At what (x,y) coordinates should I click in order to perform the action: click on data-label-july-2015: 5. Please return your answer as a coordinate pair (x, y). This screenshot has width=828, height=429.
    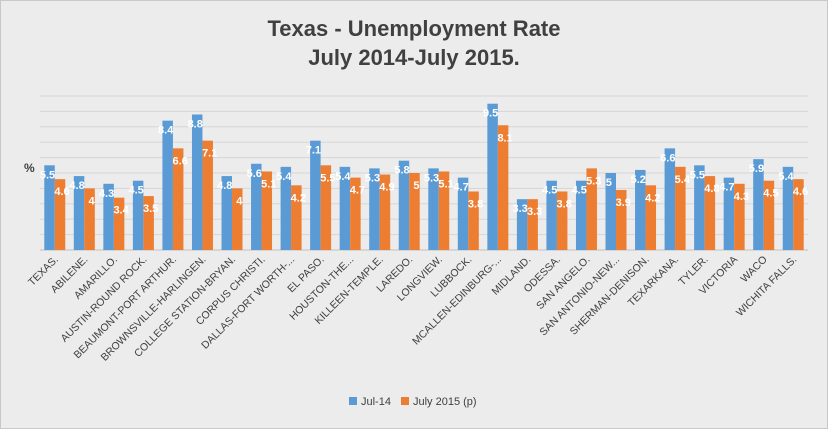
    Looking at the image, I should click on (416, 186).